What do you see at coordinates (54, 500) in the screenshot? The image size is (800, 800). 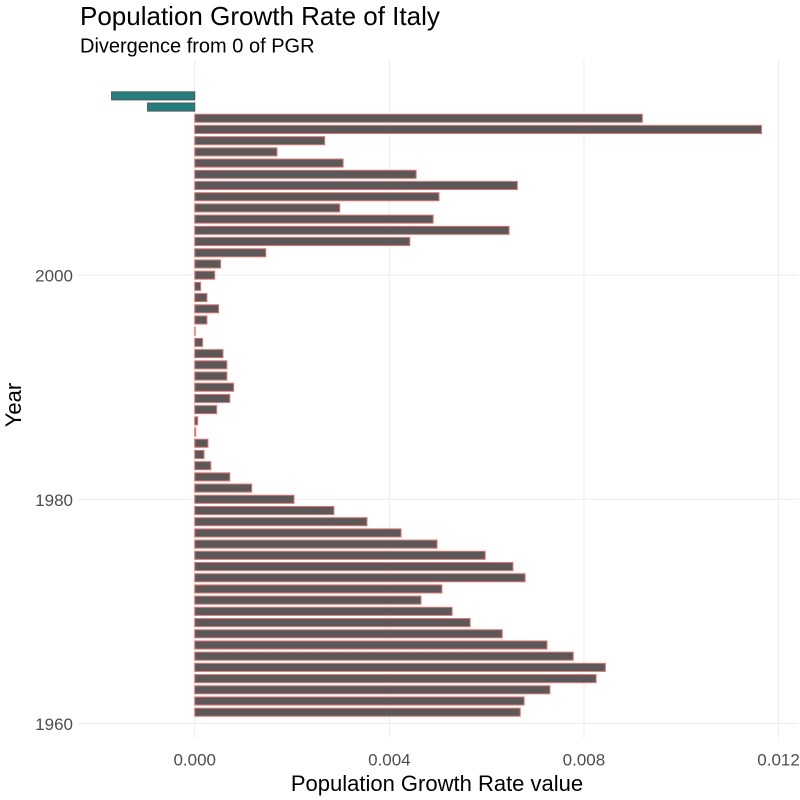 I see `y-tick-label: 1980` at bounding box center [54, 500].